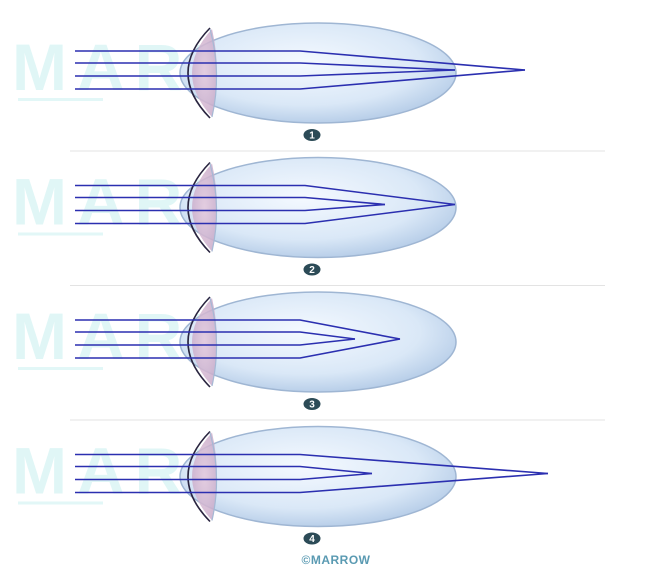  What do you see at coordinates (336, 560) in the screenshot?
I see `credit-text: ©MARROW` at bounding box center [336, 560].